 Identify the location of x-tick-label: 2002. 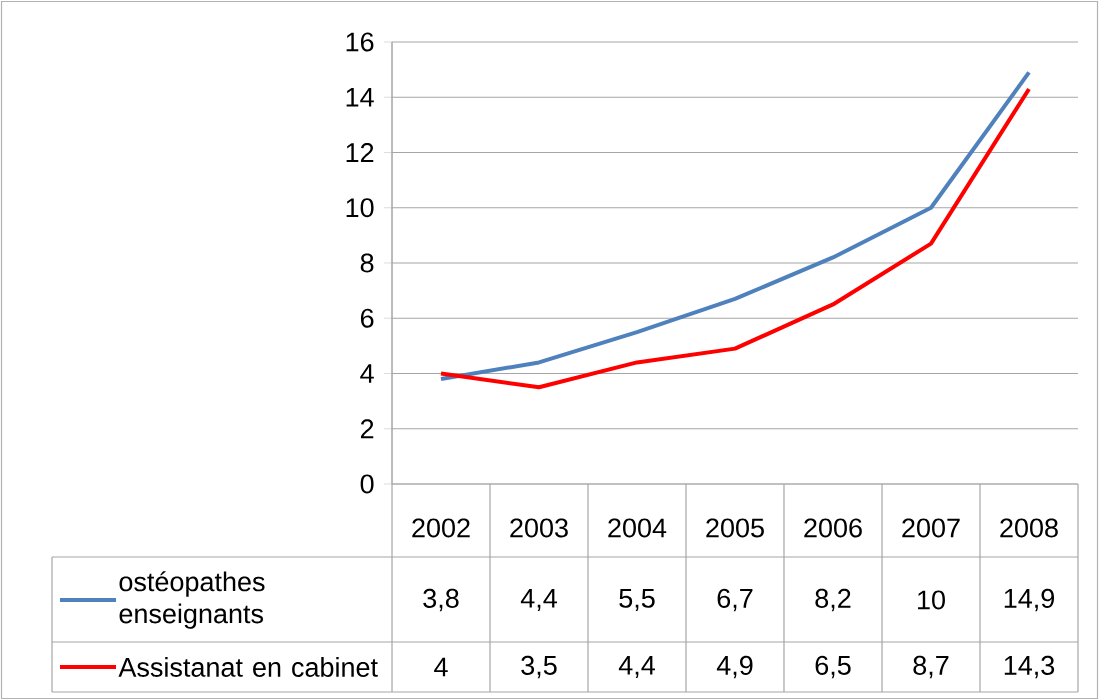
(441, 528).